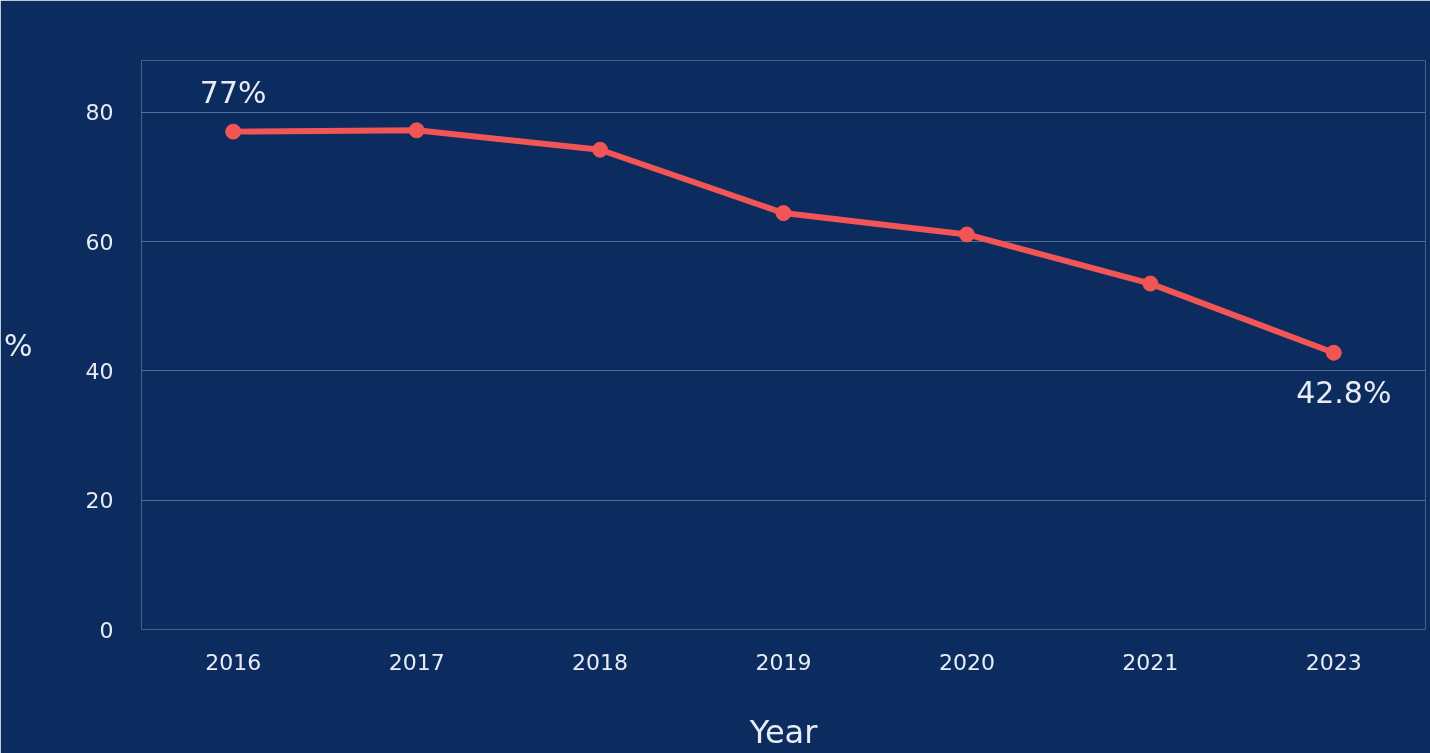 The image size is (1430, 753). Describe the element at coordinates (1344, 392) in the screenshot. I see `annotation: 42.8%` at that location.